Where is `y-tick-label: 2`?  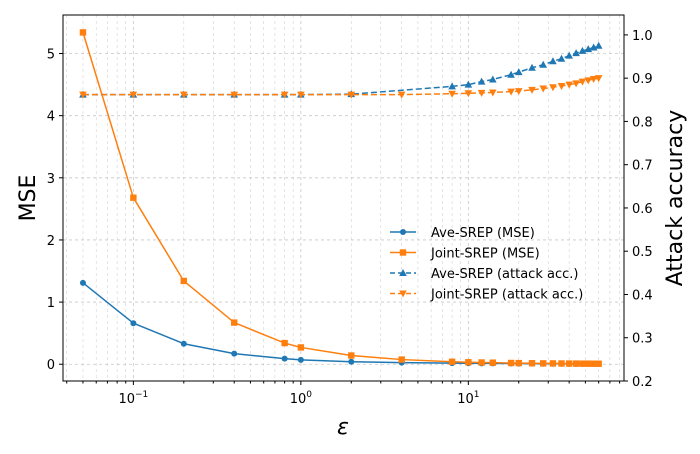
y-tick-label: 2 is located at coordinates (51, 241).